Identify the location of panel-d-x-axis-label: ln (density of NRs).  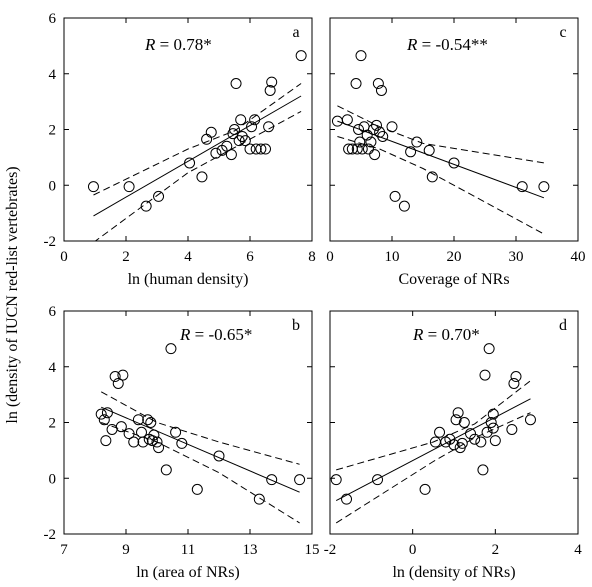
(453, 572).